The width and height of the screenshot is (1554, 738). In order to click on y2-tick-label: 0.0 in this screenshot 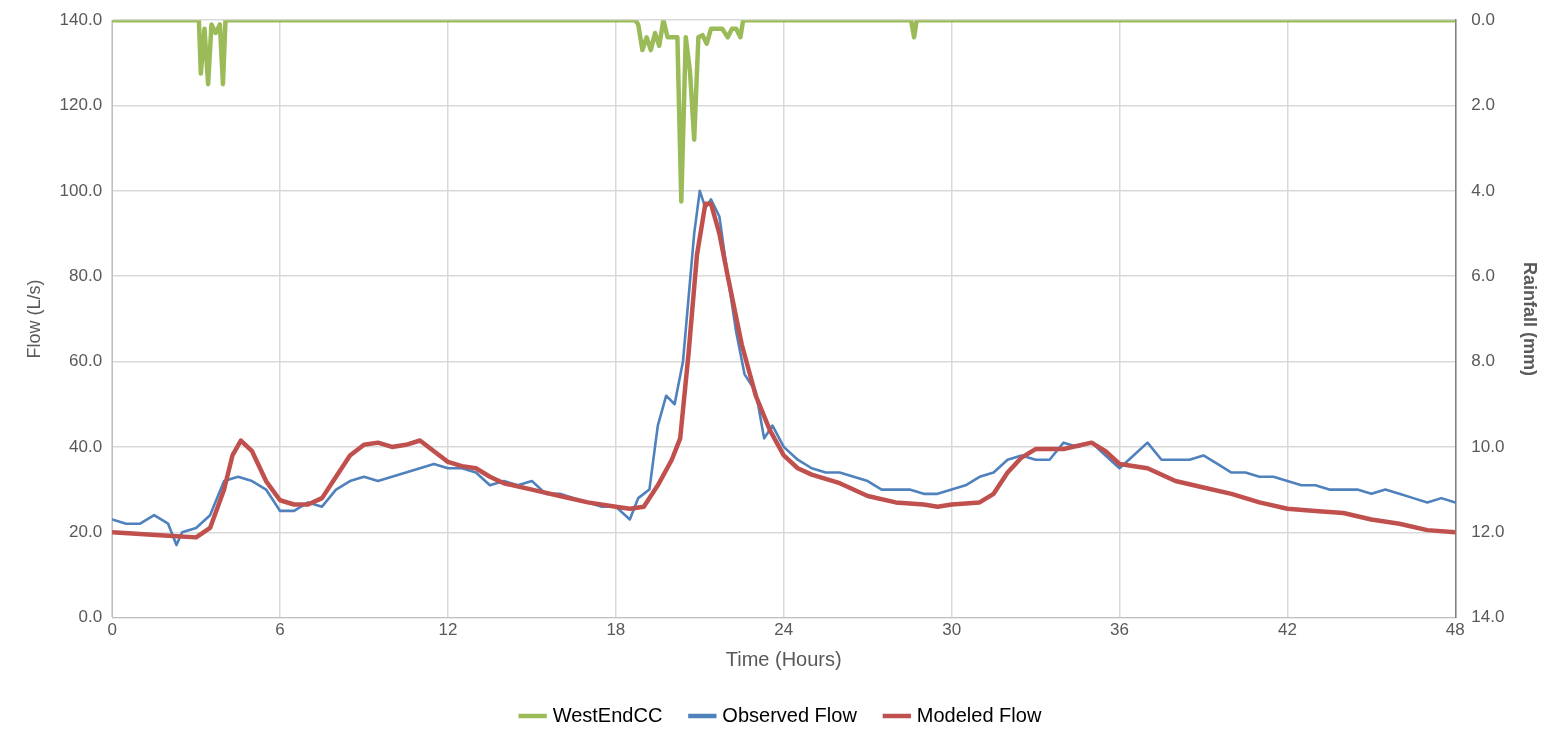, I will do `click(1483, 19)`.